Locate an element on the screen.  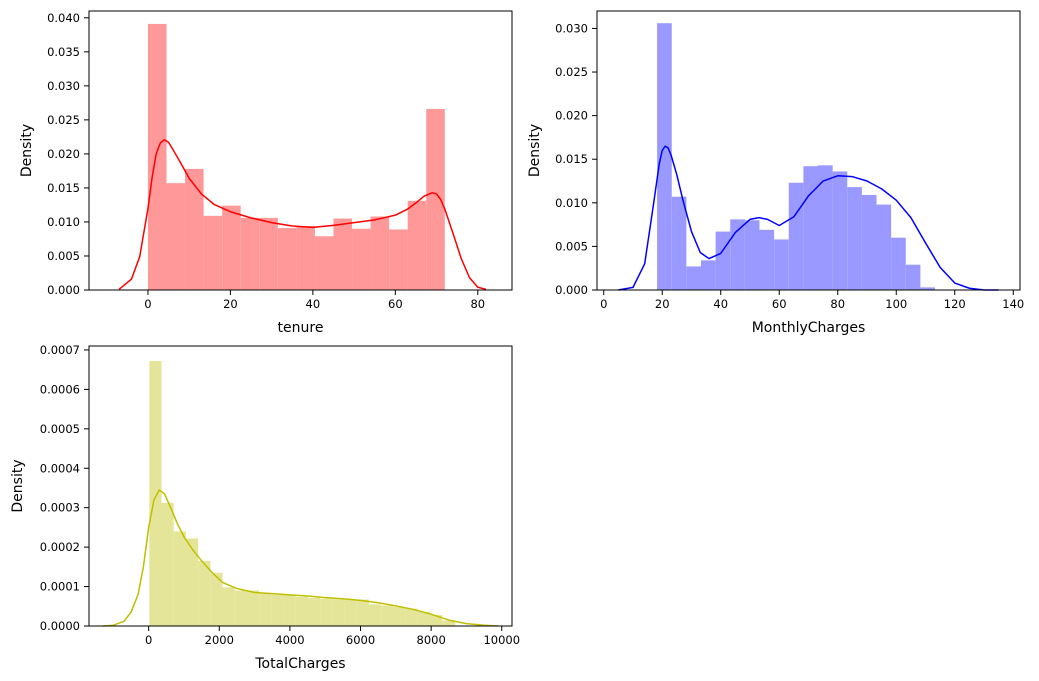
x-axis: 0 2000 4000 6000 8000 10000 is located at coordinates (332, 636).